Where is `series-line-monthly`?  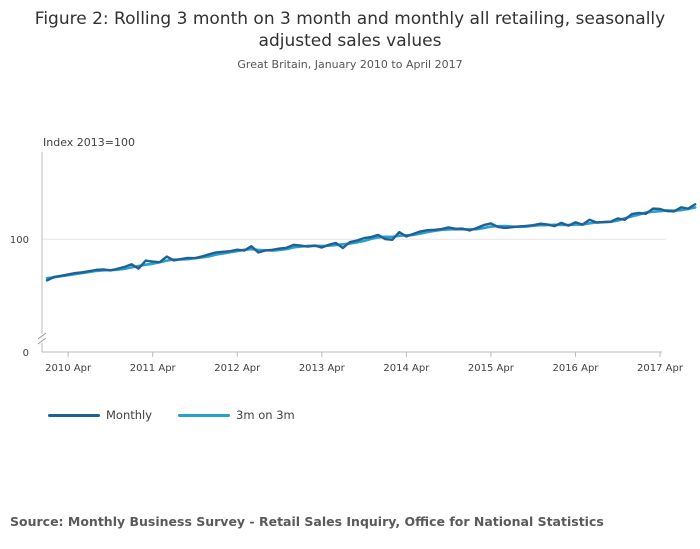 series-line-monthly is located at coordinates (371, 242).